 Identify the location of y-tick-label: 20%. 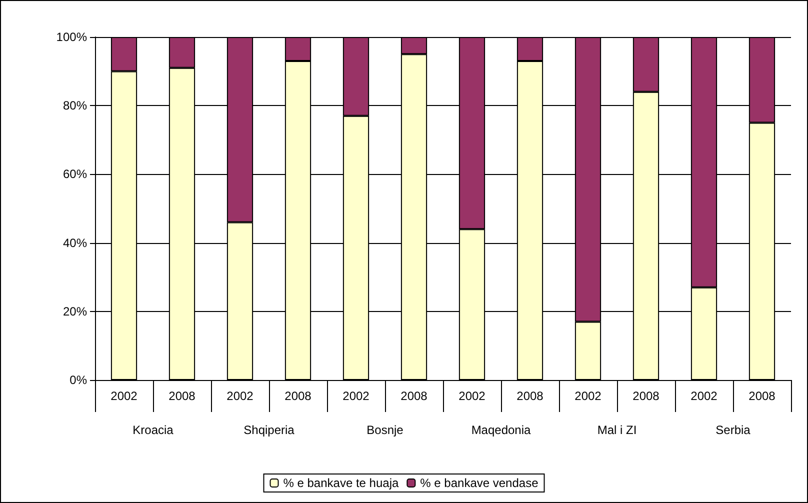
(75, 311).